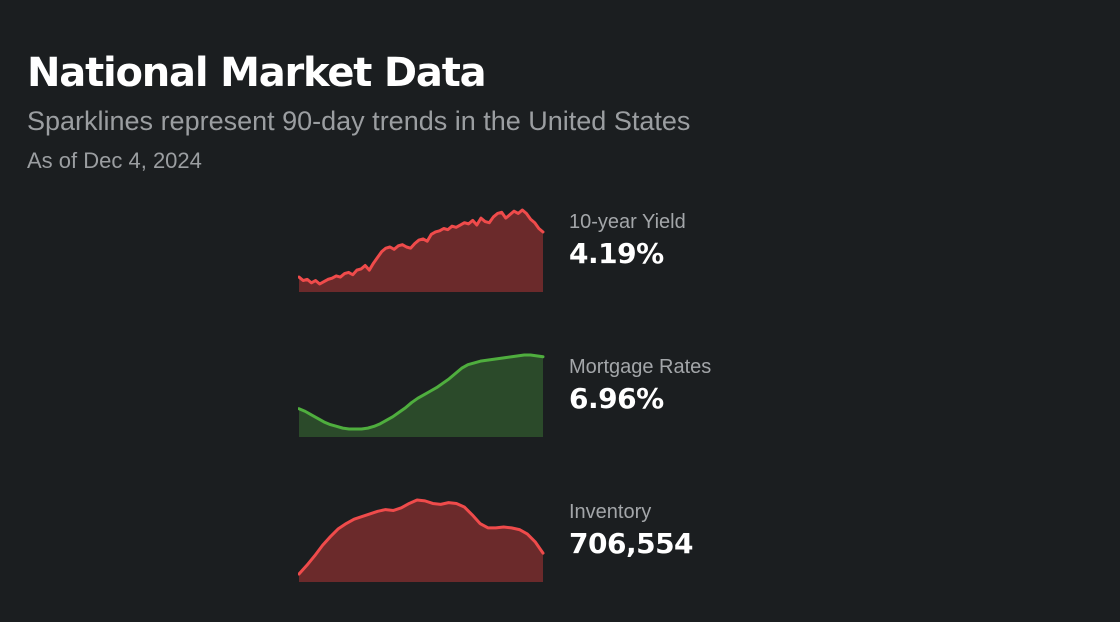 The height and width of the screenshot is (622, 1120). I want to click on metric-value-yield: 4.19%, so click(616, 253).